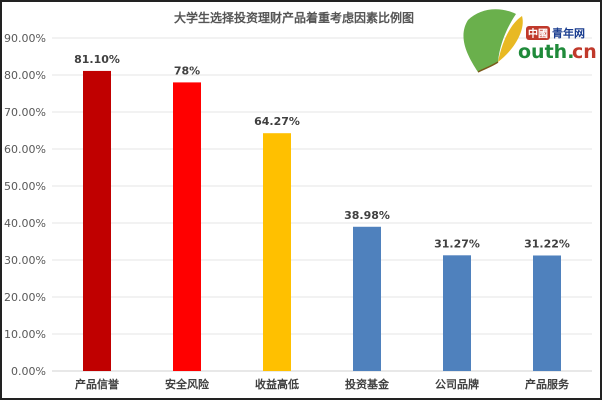 The image size is (602, 400). What do you see at coordinates (457, 384) in the screenshot?
I see `x-tick-label: 公司品牌` at bounding box center [457, 384].